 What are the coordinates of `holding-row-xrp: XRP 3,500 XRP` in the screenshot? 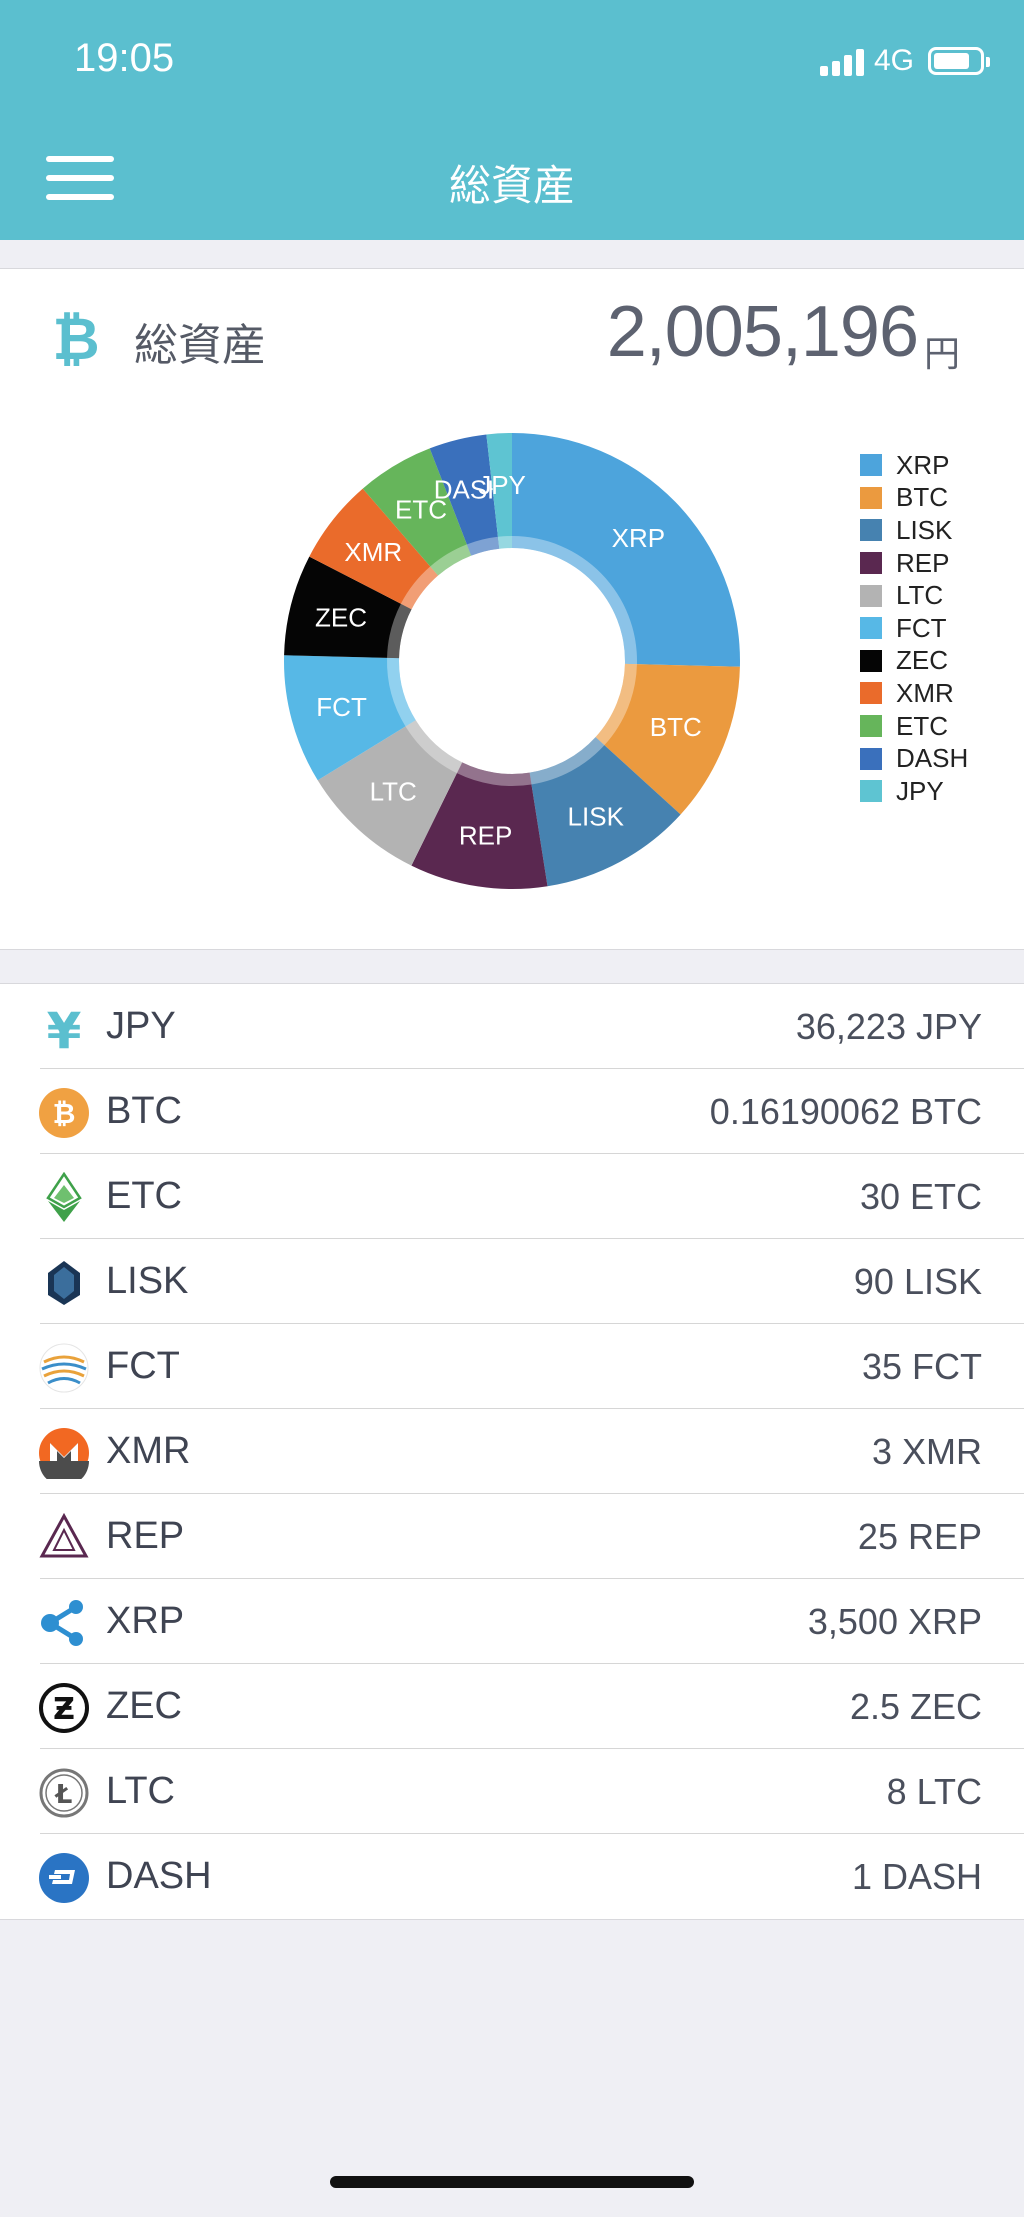 It's located at (512, 1621).